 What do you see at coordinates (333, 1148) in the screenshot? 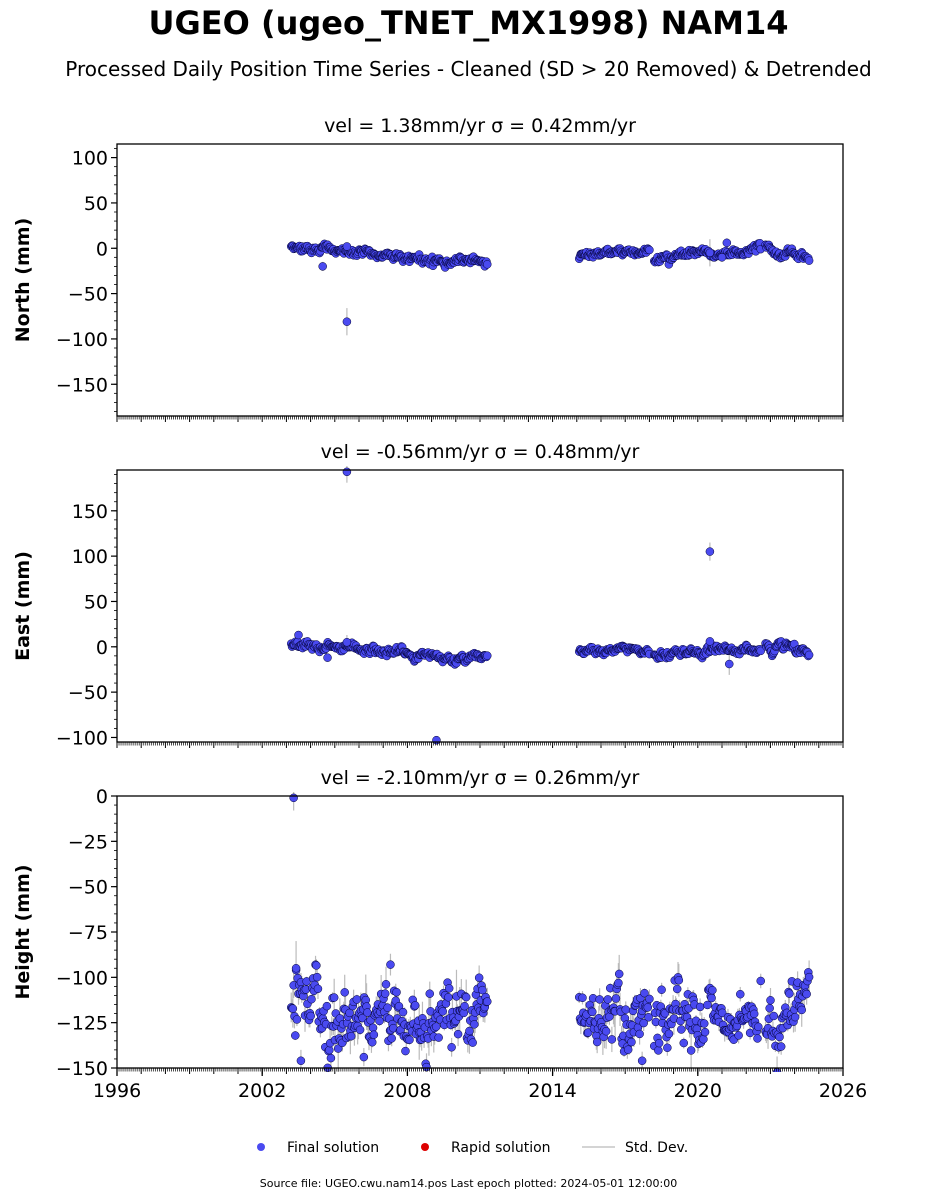
I see `legend-label: Final solution` at bounding box center [333, 1148].